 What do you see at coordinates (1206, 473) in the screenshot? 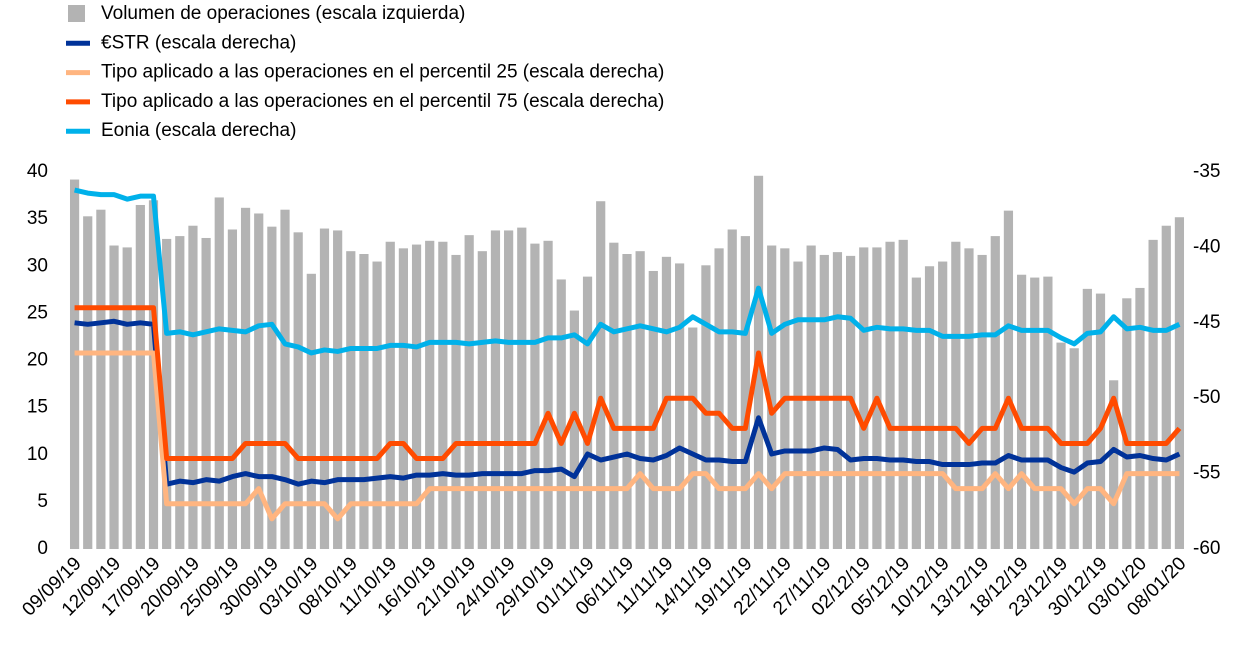
I see `y2-tick-label: -55` at bounding box center [1206, 473].